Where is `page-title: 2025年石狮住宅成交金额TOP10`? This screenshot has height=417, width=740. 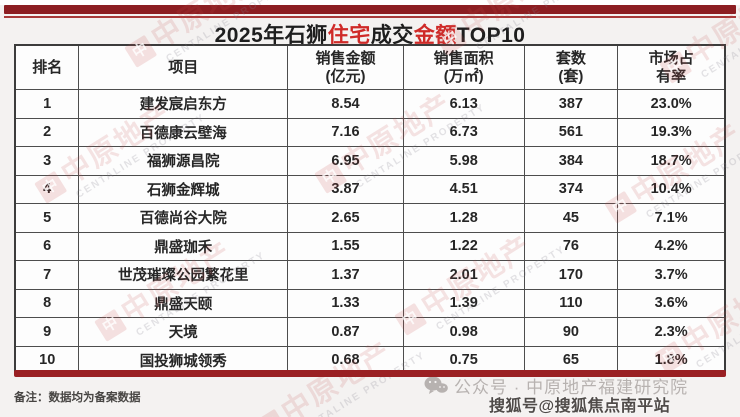 page-title: 2025年石狮住宅成交金额TOP10 is located at coordinates (370, 34).